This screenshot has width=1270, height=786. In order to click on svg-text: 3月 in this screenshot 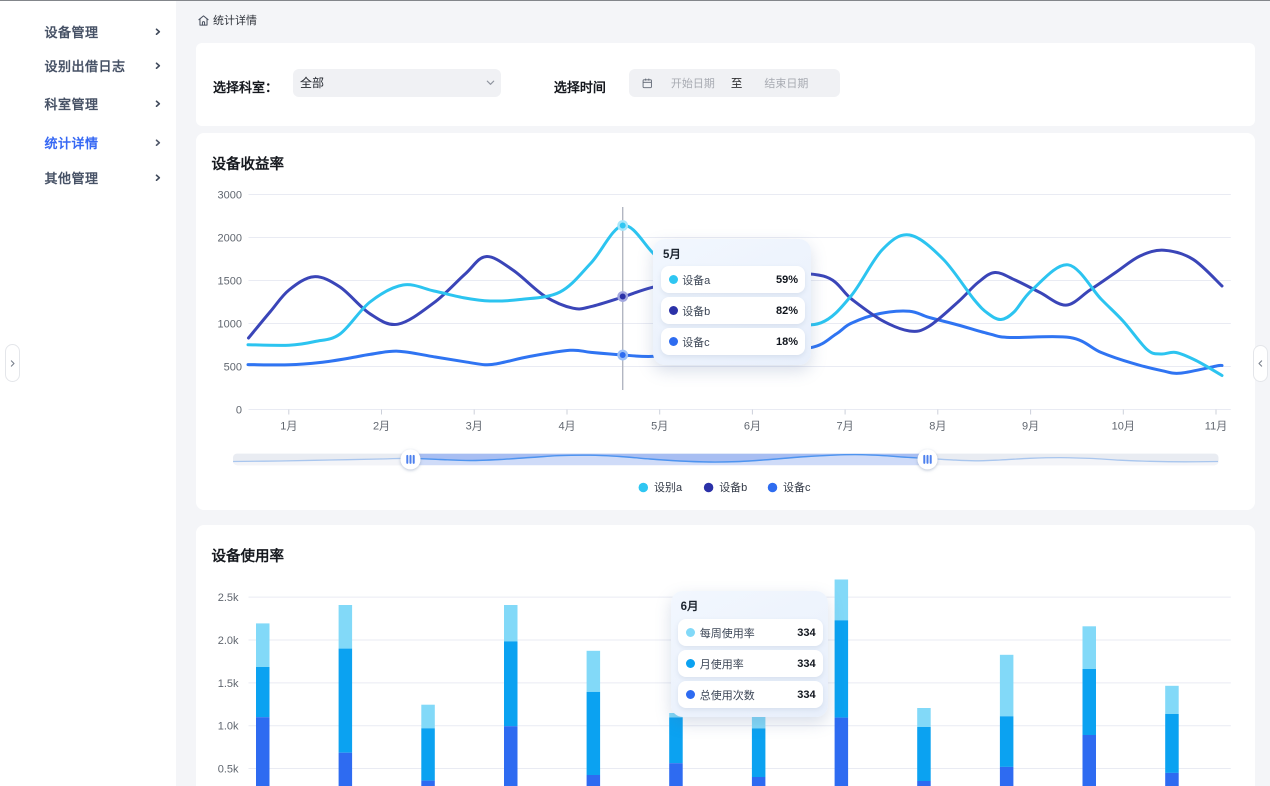, I will do `click(474, 427)`.